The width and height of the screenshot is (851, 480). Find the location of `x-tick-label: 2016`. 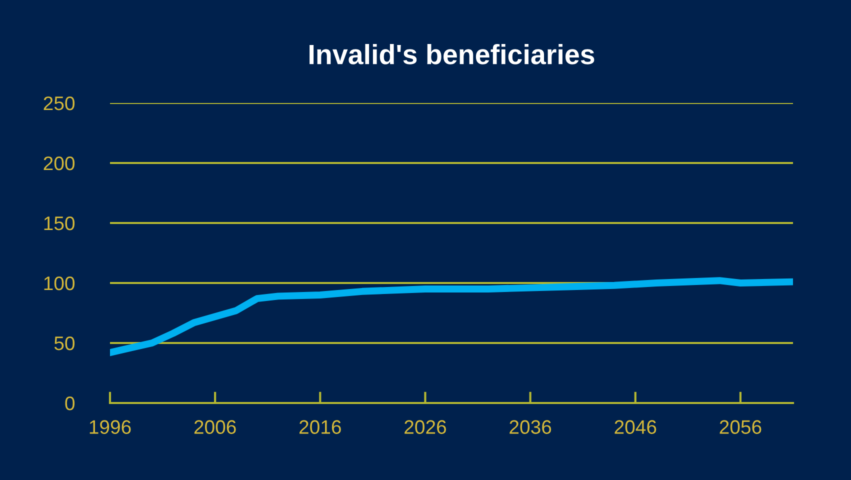

x-tick-label: 2016 is located at coordinates (320, 427).